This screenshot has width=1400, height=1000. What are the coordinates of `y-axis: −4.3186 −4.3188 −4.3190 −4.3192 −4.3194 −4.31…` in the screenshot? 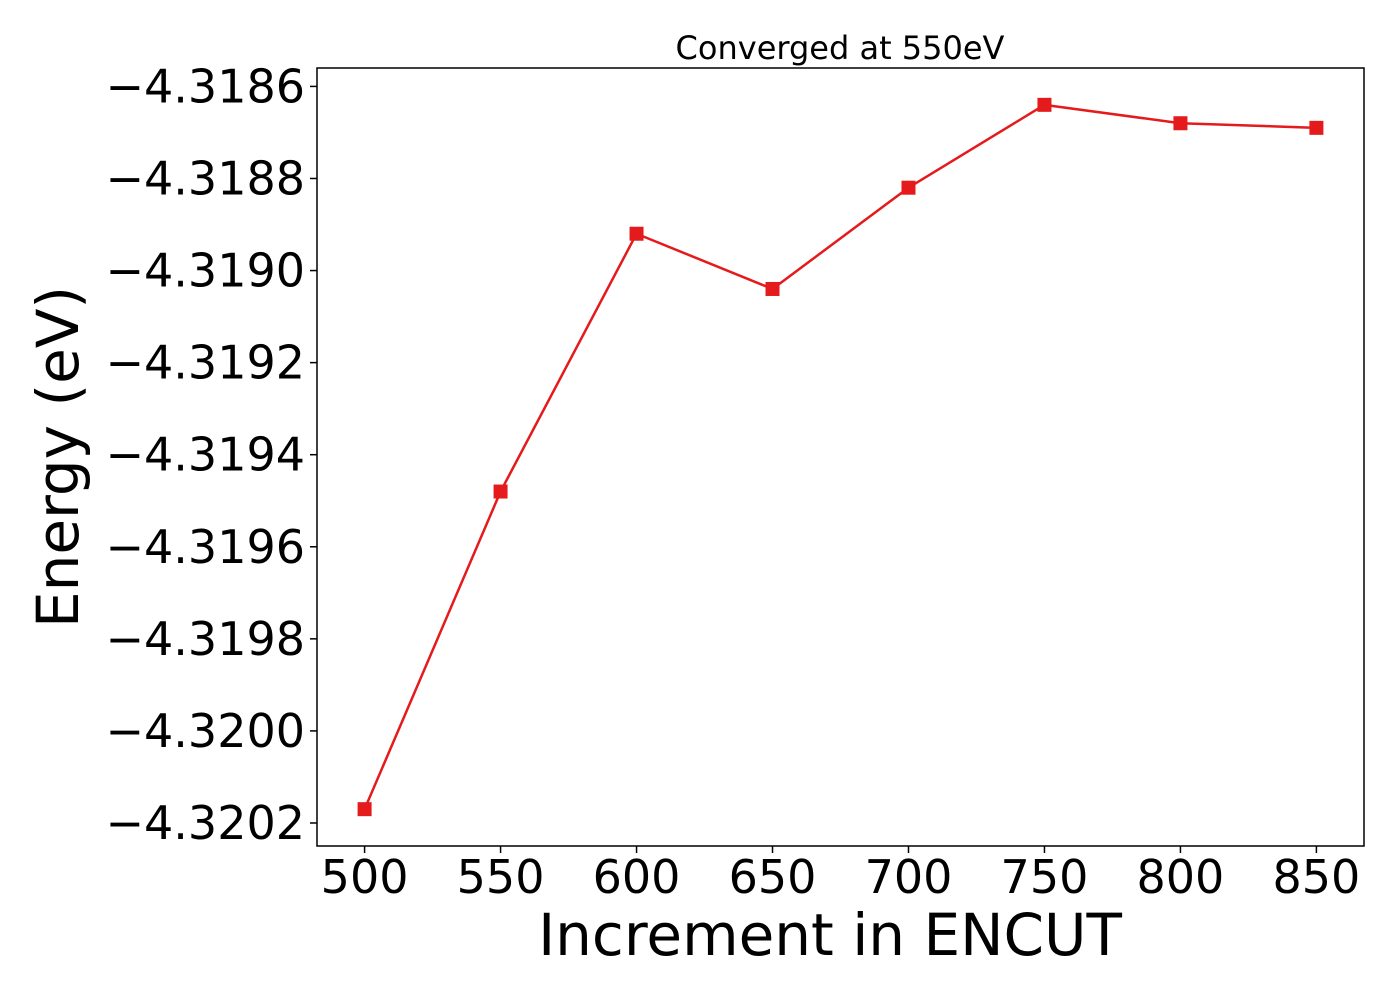 It's located at (211, 454).